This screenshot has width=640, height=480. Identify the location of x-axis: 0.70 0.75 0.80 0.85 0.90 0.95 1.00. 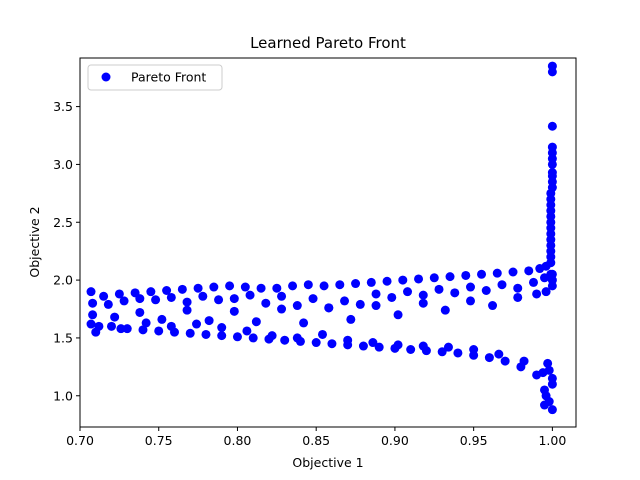
(316, 437).